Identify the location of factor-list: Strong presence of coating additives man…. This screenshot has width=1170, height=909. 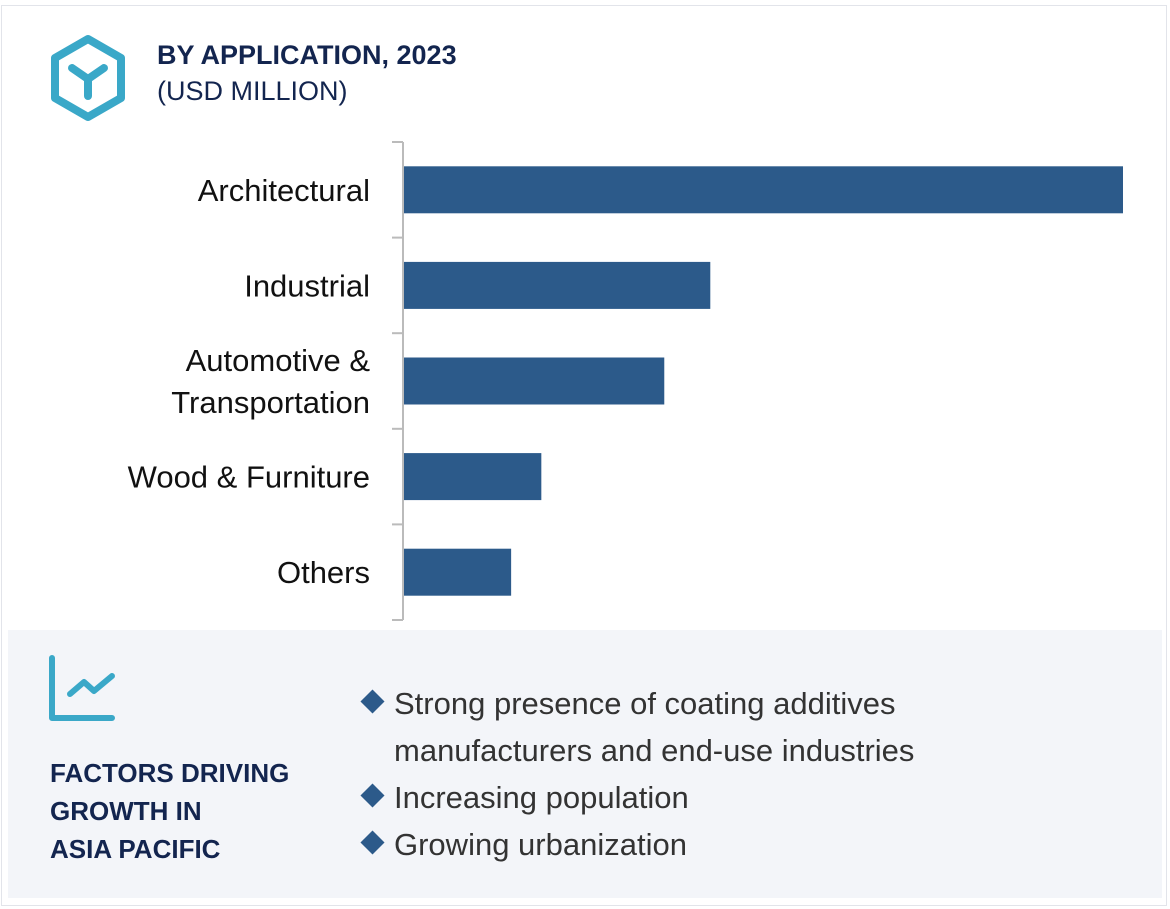
(696, 774).